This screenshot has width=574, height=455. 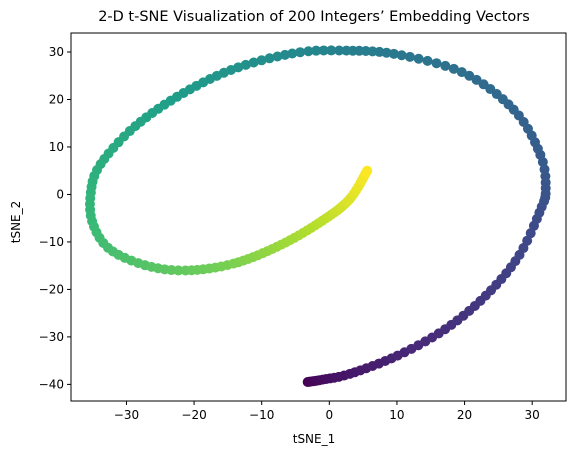 What do you see at coordinates (261, 415) in the screenshot?
I see `x-tick-label: −10` at bounding box center [261, 415].